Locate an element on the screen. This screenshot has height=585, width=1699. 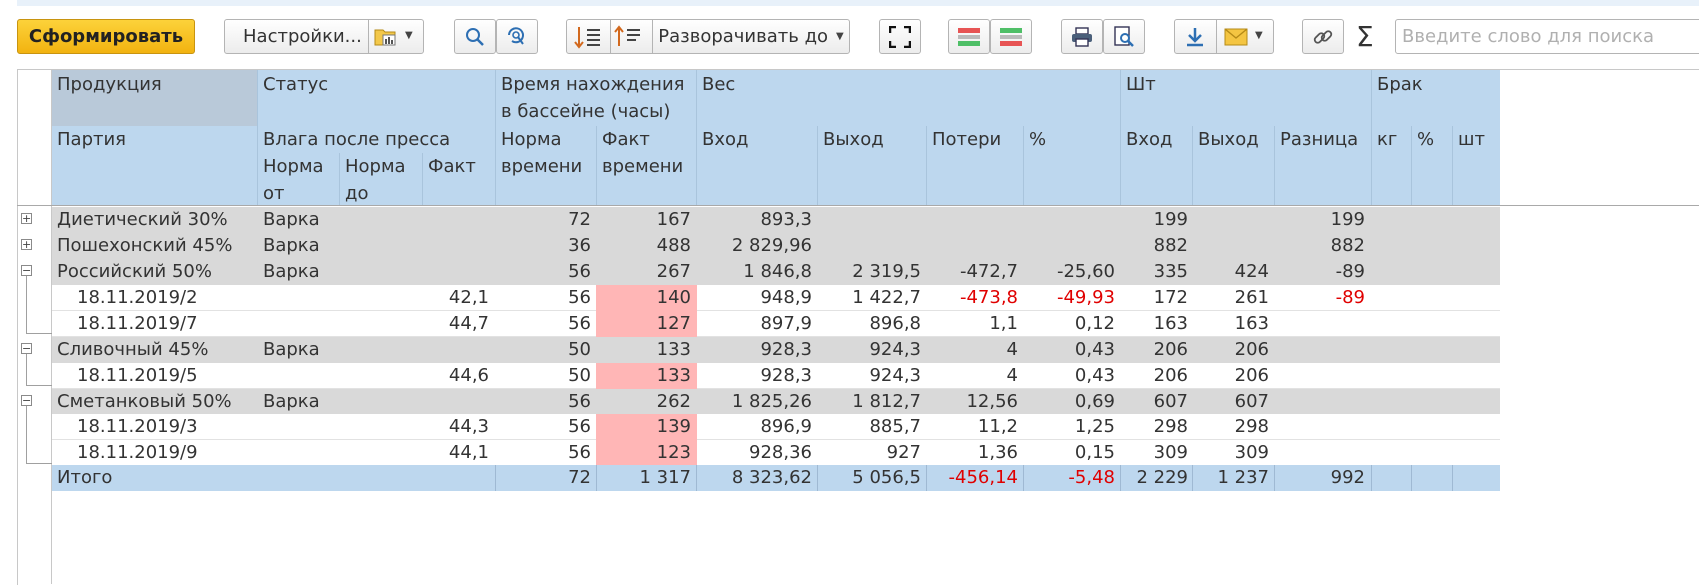
header-weight-in: Вход is located at coordinates (725, 139).